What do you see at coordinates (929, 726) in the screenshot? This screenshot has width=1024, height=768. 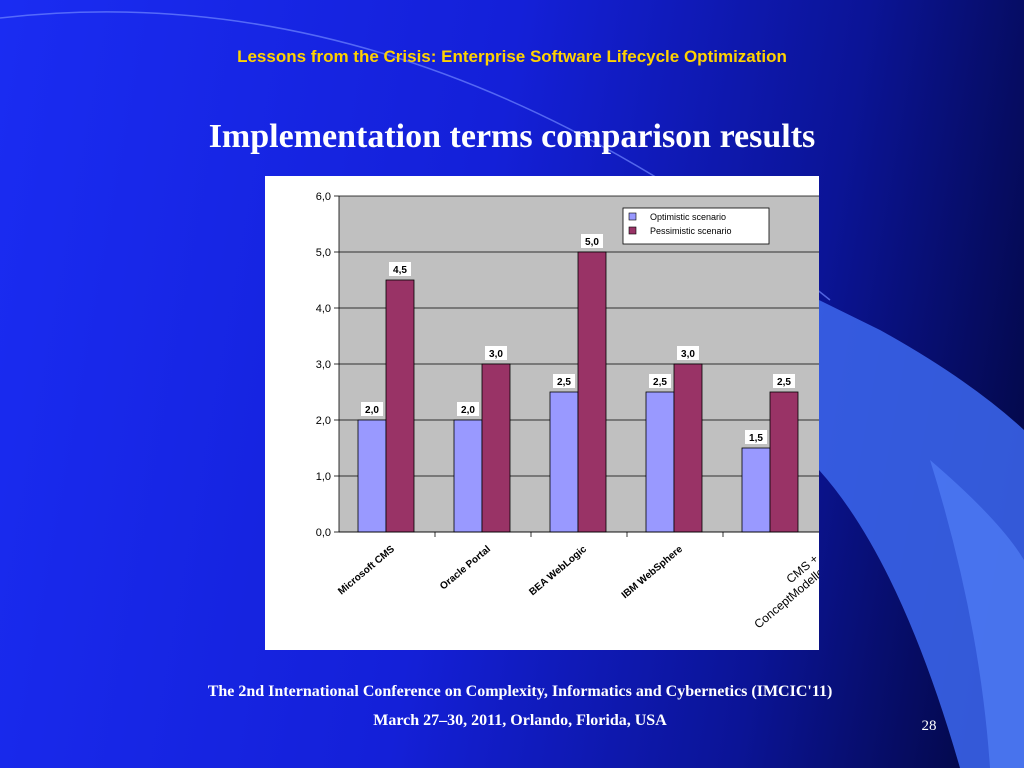 I see `page-number: 28` at bounding box center [929, 726].